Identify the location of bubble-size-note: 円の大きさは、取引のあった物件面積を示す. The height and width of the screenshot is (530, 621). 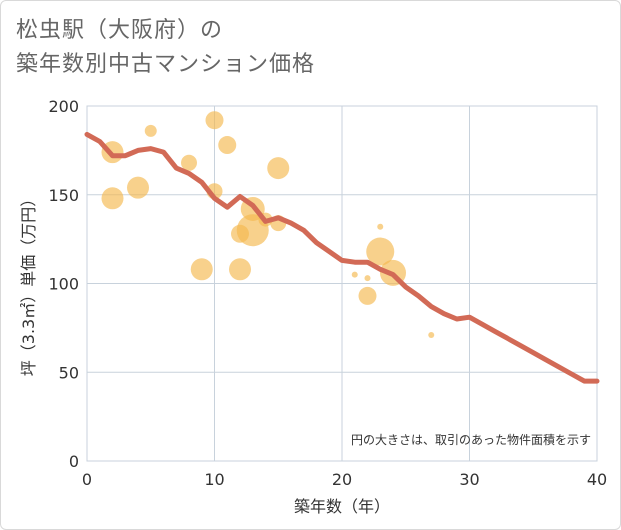
(471, 439).